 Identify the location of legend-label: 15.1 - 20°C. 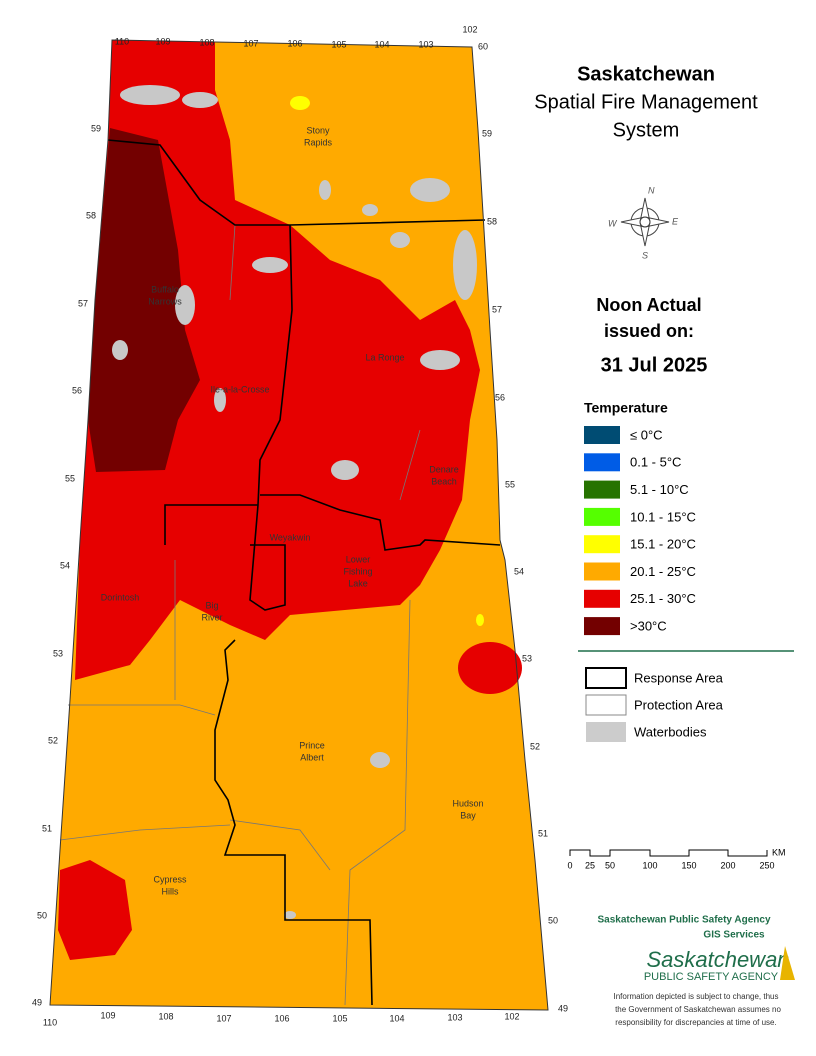
(663, 544).